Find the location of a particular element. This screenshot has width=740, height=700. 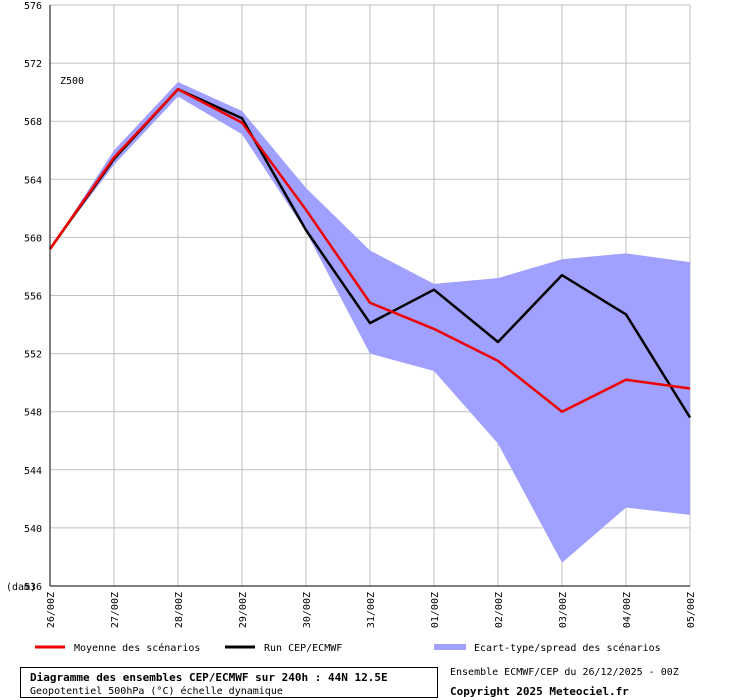

y-tick-label: 544 is located at coordinates (33, 471).